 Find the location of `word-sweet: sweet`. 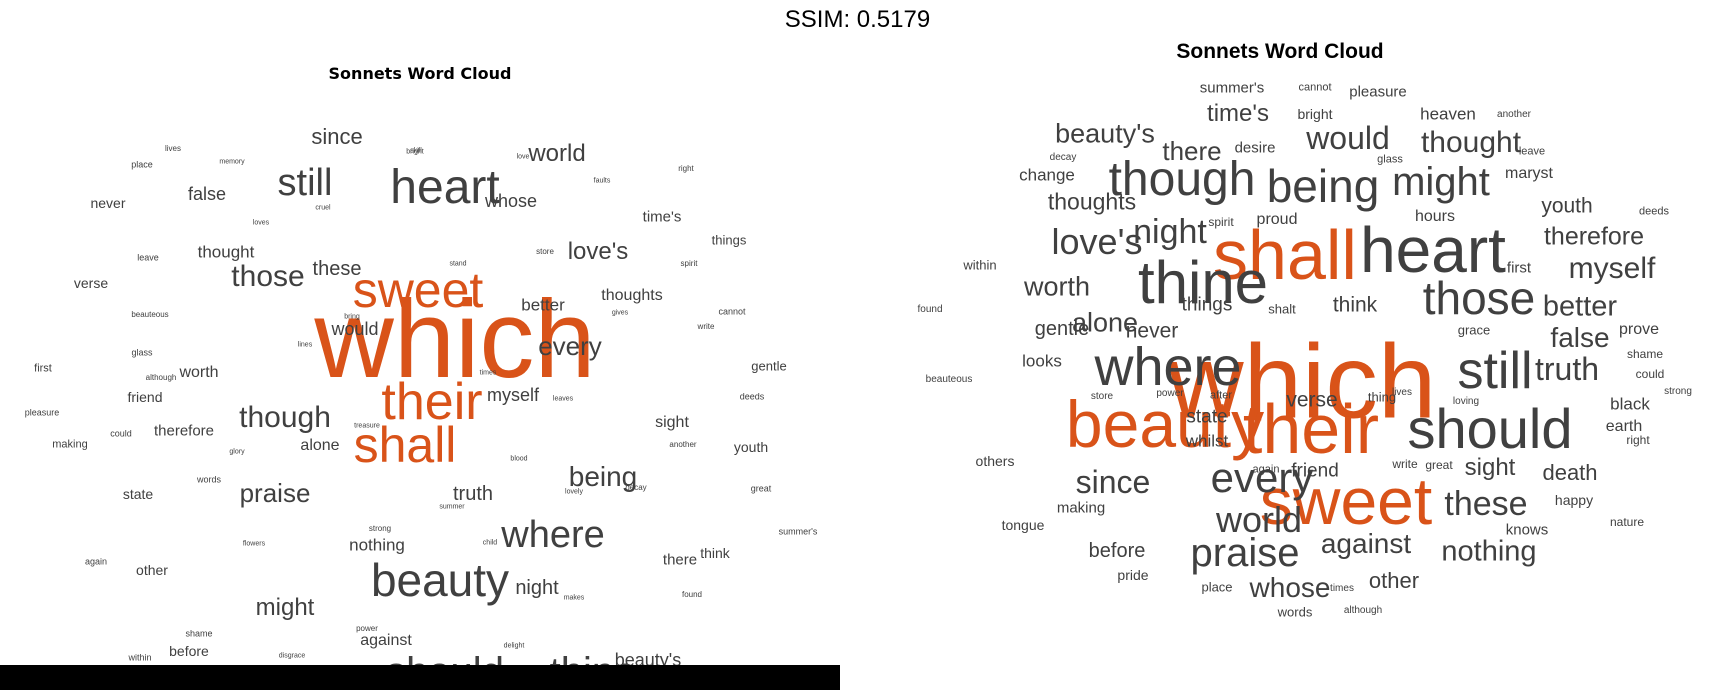

word-sweet: sweet is located at coordinates (1346, 501).